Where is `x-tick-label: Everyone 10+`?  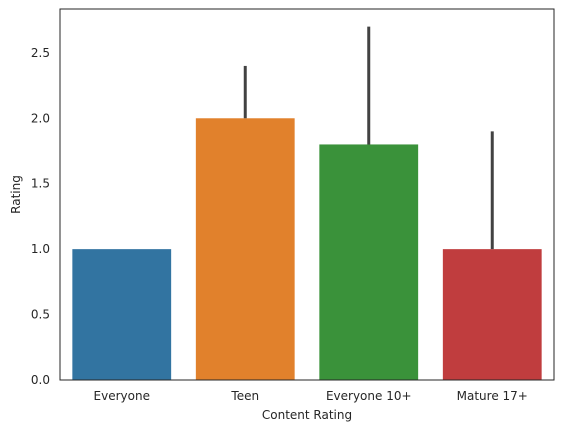 x-tick-label: Everyone 10+ is located at coordinates (369, 396).